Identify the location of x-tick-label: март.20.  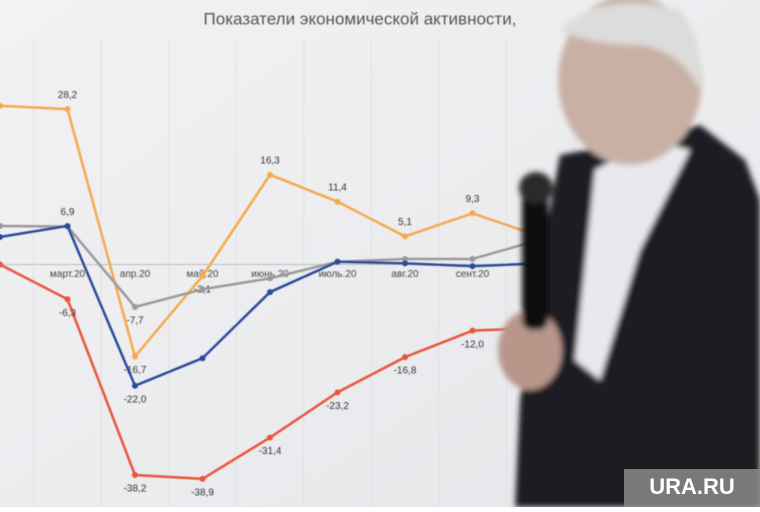
(68, 274).